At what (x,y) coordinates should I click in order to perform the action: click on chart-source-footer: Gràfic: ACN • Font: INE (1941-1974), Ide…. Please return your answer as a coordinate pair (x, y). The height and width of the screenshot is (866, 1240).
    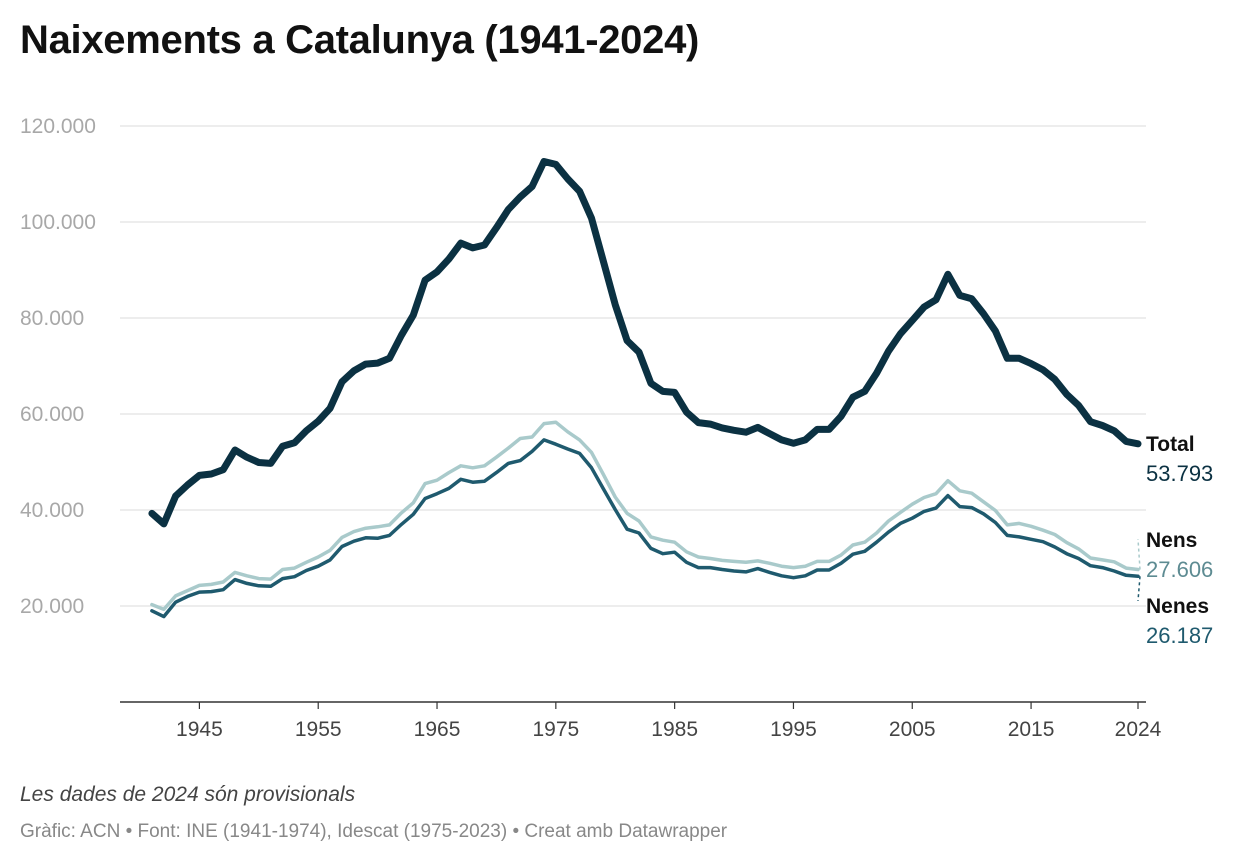
    Looking at the image, I should click on (374, 831).